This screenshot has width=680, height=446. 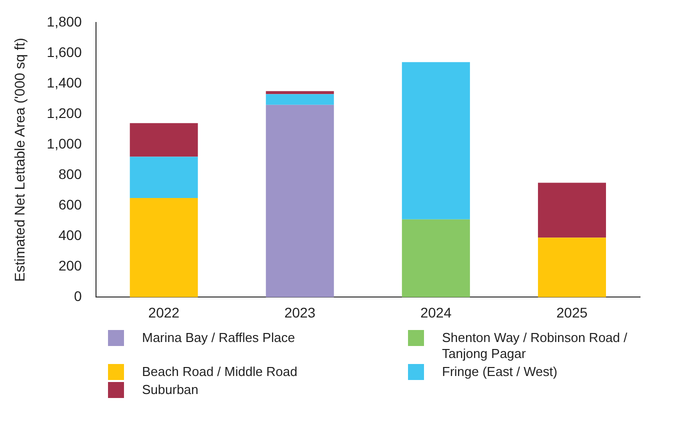 I want to click on x-tick-label: 2023, so click(x=300, y=312).